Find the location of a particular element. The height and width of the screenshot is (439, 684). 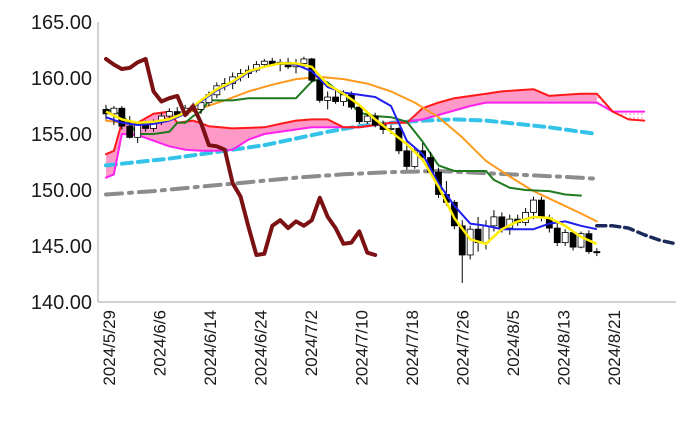

y-tick-label: 140.00 is located at coordinates (61, 303).